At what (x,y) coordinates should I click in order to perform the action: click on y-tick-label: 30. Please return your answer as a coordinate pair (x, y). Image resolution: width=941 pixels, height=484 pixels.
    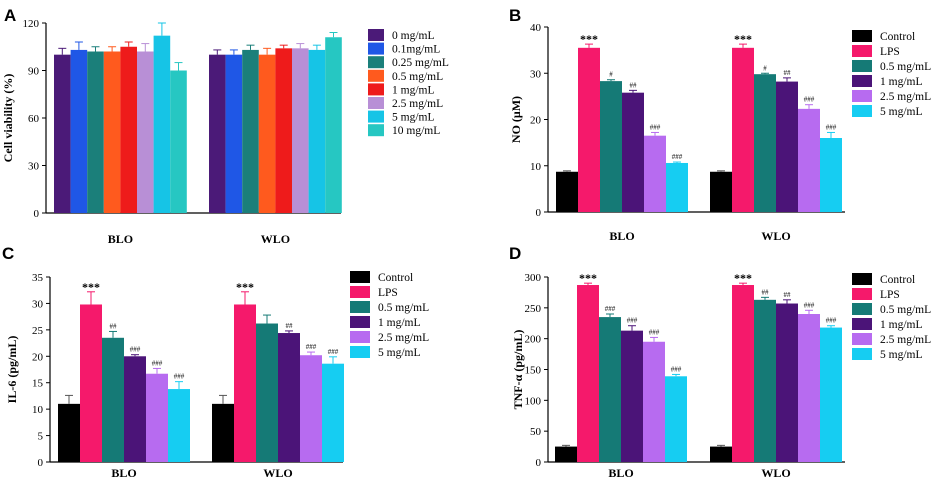
    Looking at the image, I should click on (536, 74).